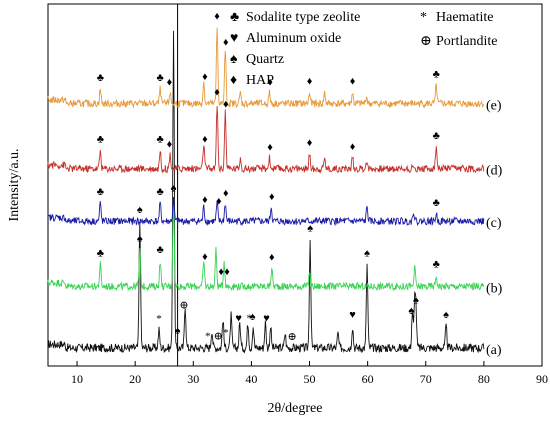  What do you see at coordinates (542, 379) in the screenshot?
I see `x-tick-label: 90` at bounding box center [542, 379].